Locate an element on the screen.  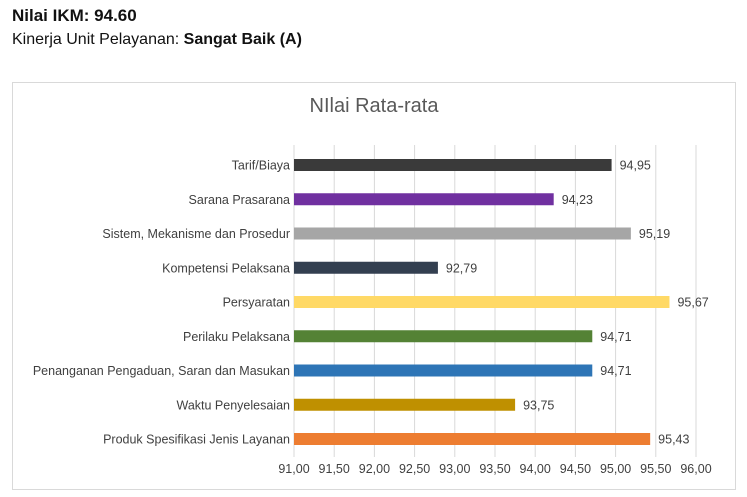
category-label: Produk Spesifikasi Jenis Layanan is located at coordinates (196, 440).